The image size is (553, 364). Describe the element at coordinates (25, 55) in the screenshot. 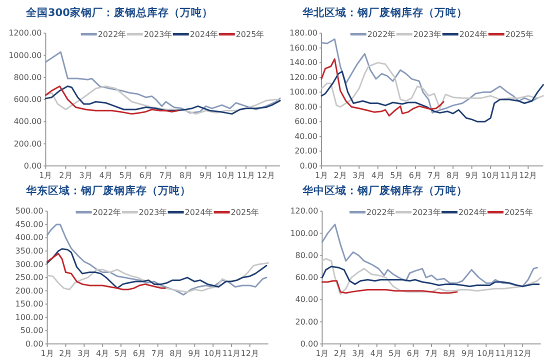

I see `y-tick-label: 1000.00` at that location.